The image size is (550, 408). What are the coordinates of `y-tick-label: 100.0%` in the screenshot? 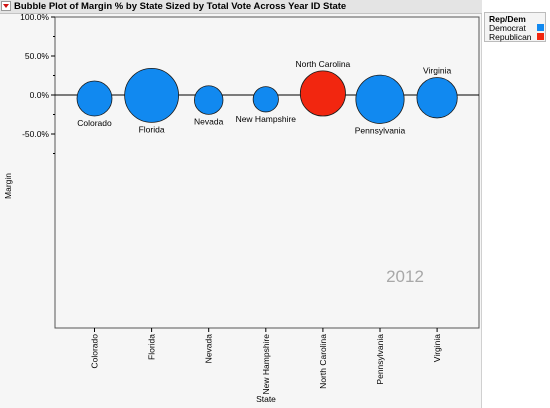 It's located at (34, 18).